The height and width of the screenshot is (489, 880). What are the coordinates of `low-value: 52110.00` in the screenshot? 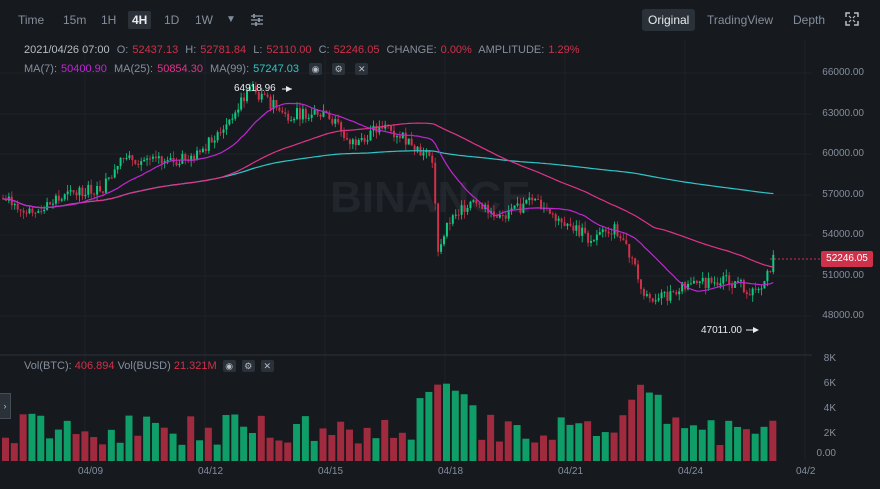 It's located at (289, 50).